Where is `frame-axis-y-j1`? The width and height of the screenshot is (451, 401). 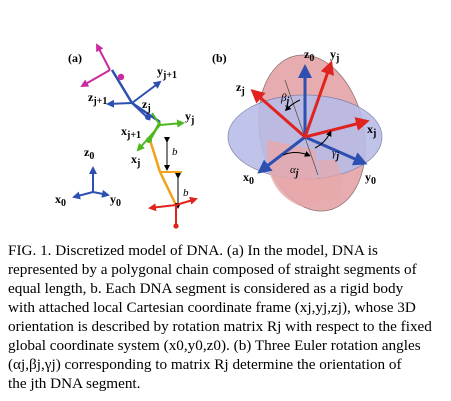 frame-axis-y-j1 is located at coordinates (146, 92).